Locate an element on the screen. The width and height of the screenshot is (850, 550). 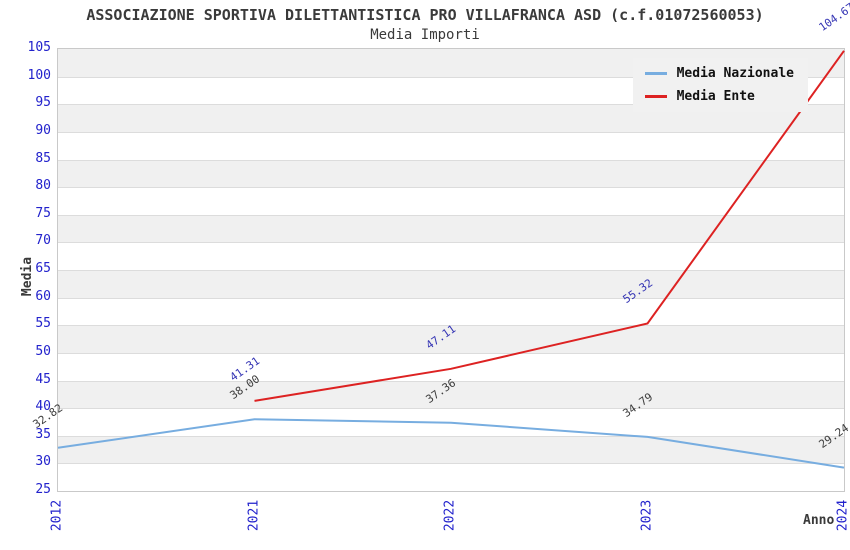
x-tick-label: 2024 is located at coordinates (842, 515).